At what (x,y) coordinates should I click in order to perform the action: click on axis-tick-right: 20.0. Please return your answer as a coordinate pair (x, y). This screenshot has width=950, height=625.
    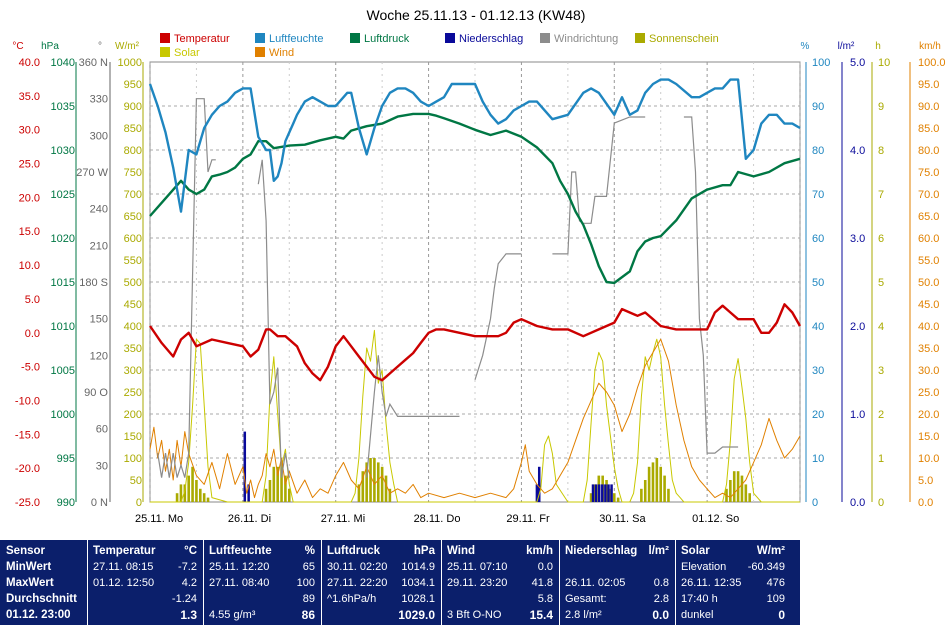
    Looking at the image, I should click on (928, 415).